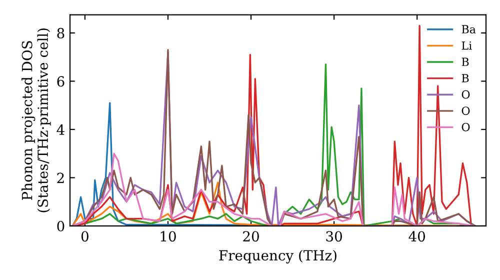 Image resolution: width=500 pixels, height=280 pixels. I want to click on x-tick-label: 20, so click(251, 236).